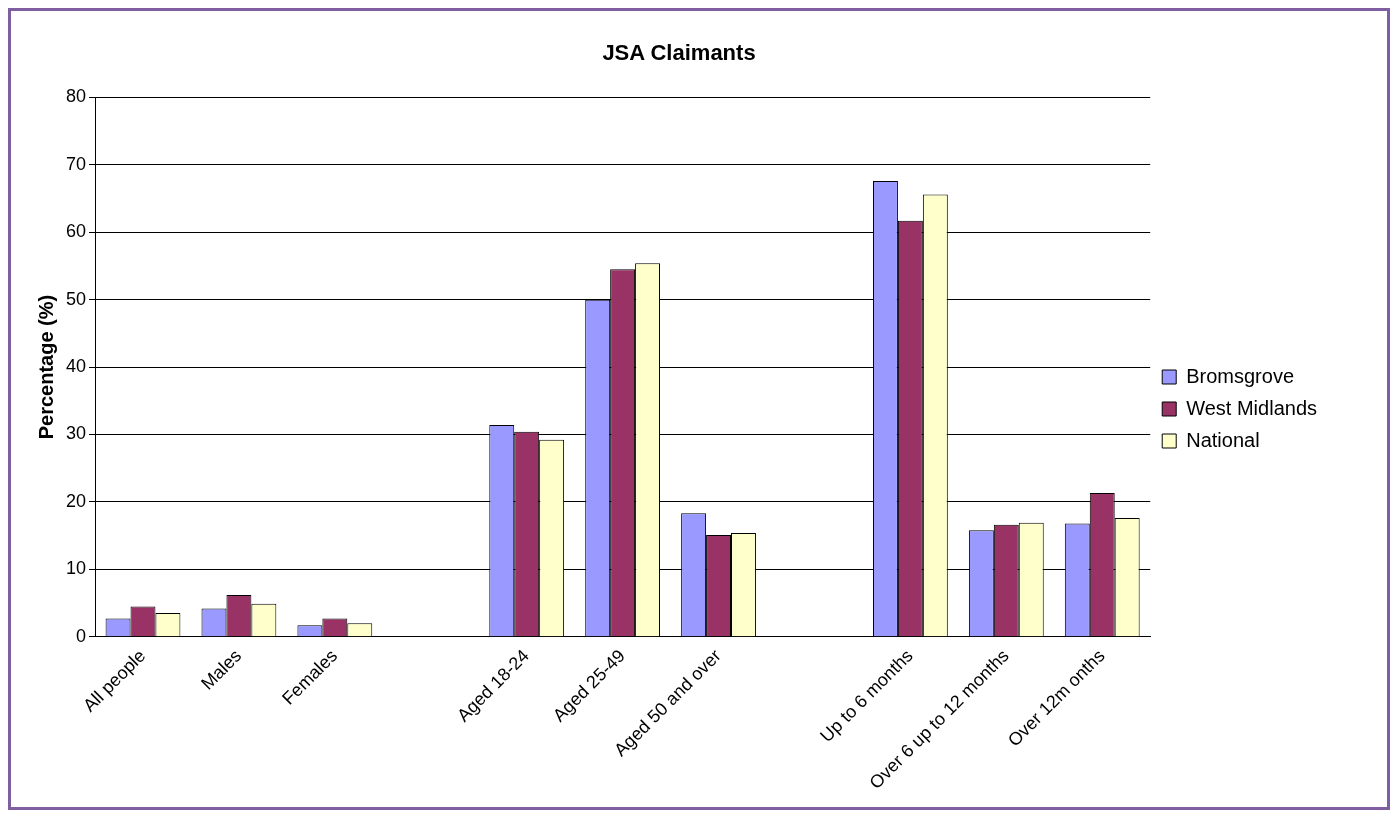  What do you see at coordinates (1223, 439) in the screenshot?
I see `legend-label: National` at bounding box center [1223, 439].